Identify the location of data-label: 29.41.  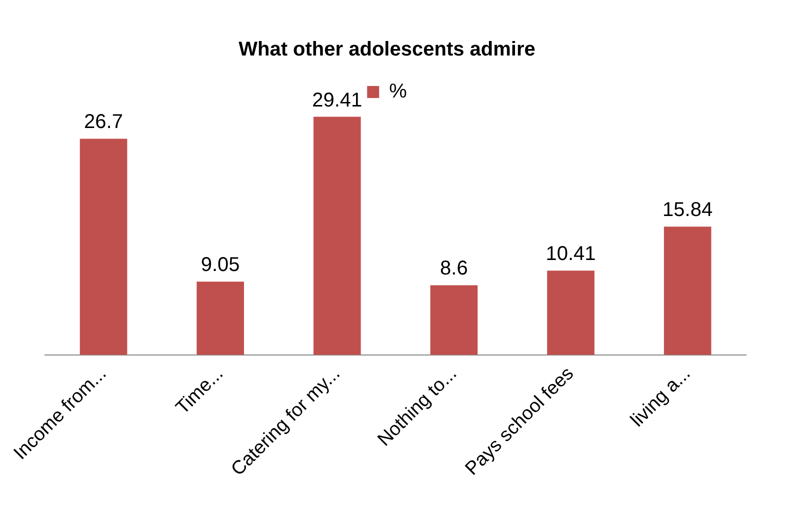
(337, 100).